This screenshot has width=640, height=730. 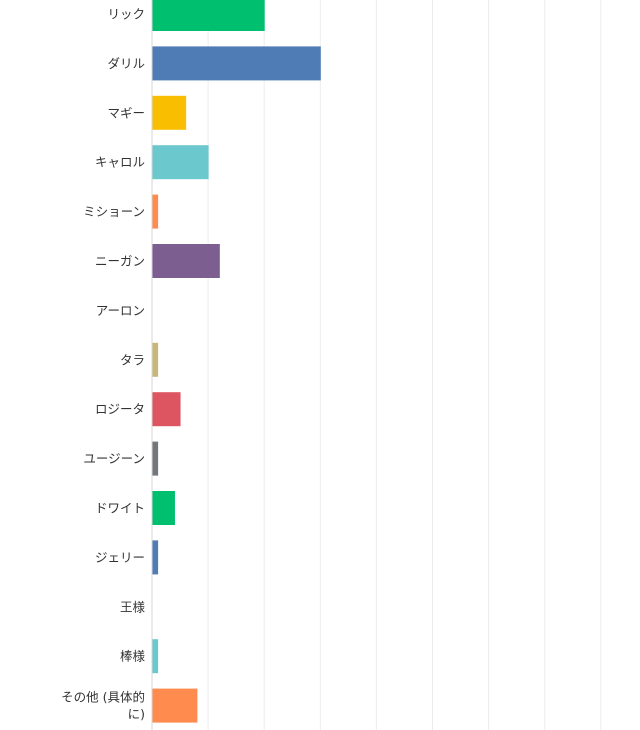 What do you see at coordinates (126, 63) in the screenshot?
I see `category-label: ダリル` at bounding box center [126, 63].